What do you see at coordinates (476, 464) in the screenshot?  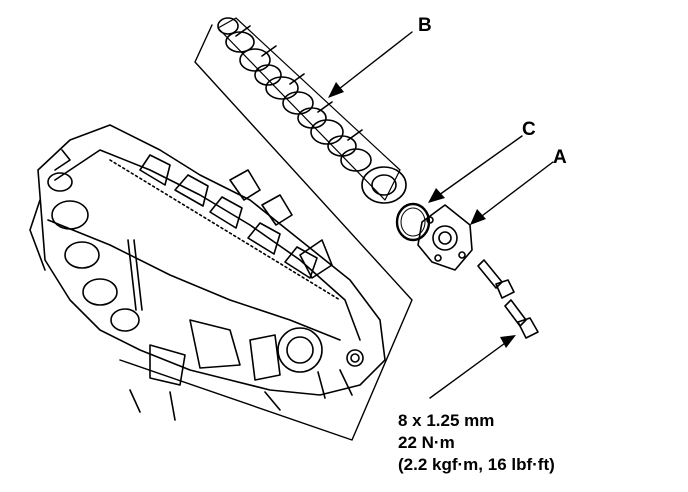 I see `torque-alt-text: (2.2 kgf·m, 16 lbf·ft)` at bounding box center [476, 464].